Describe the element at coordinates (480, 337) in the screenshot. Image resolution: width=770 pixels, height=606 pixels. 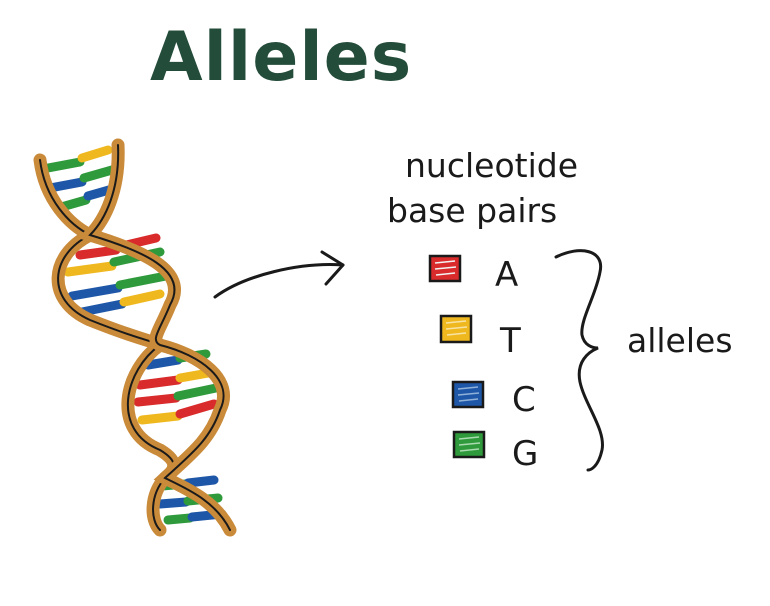
I see `legend-item-t: T` at that location.